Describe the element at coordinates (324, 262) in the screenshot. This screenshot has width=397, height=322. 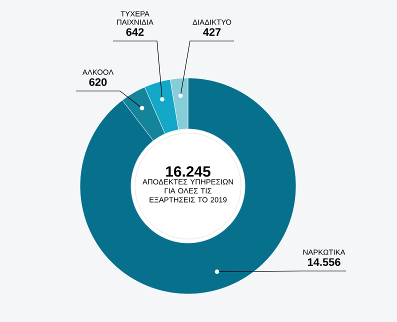
I see `data-label: 14.556` at that location.